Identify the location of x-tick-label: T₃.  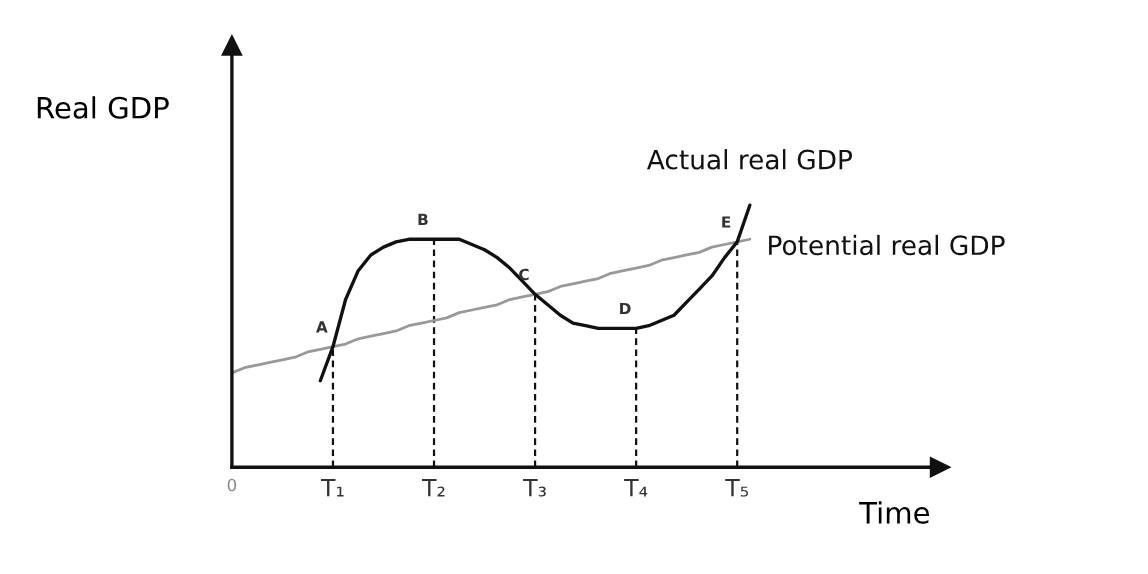
(534, 488).